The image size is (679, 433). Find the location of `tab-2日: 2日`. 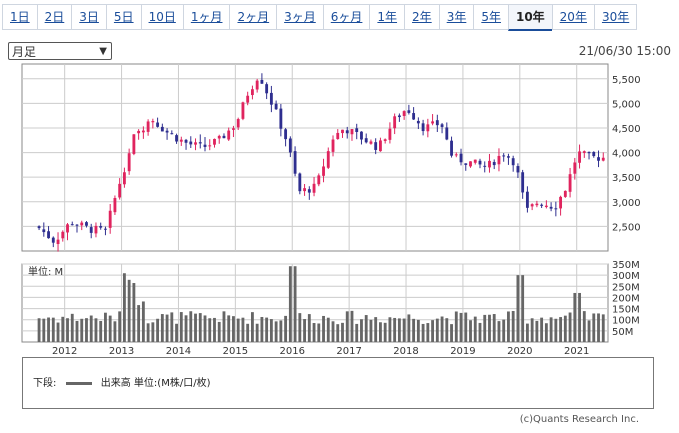

tab-2日: 2日 is located at coordinates (54, 17).